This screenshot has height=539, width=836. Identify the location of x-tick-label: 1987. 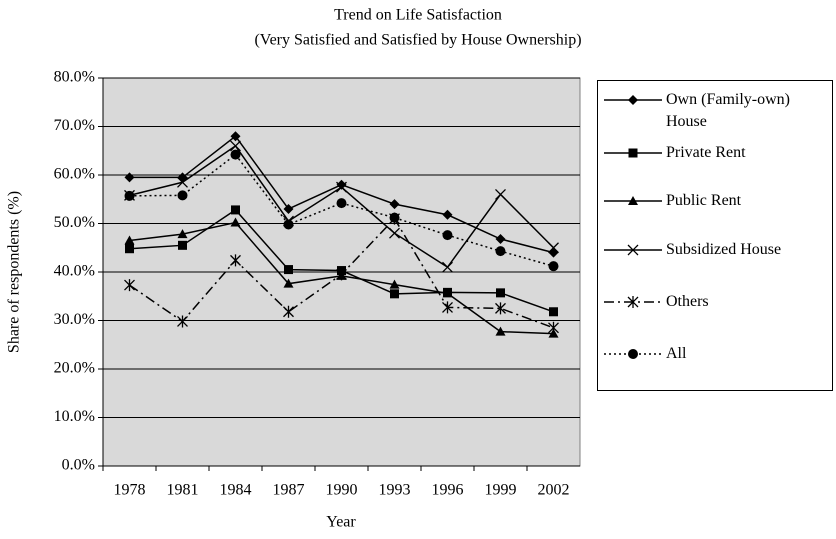
(289, 490).